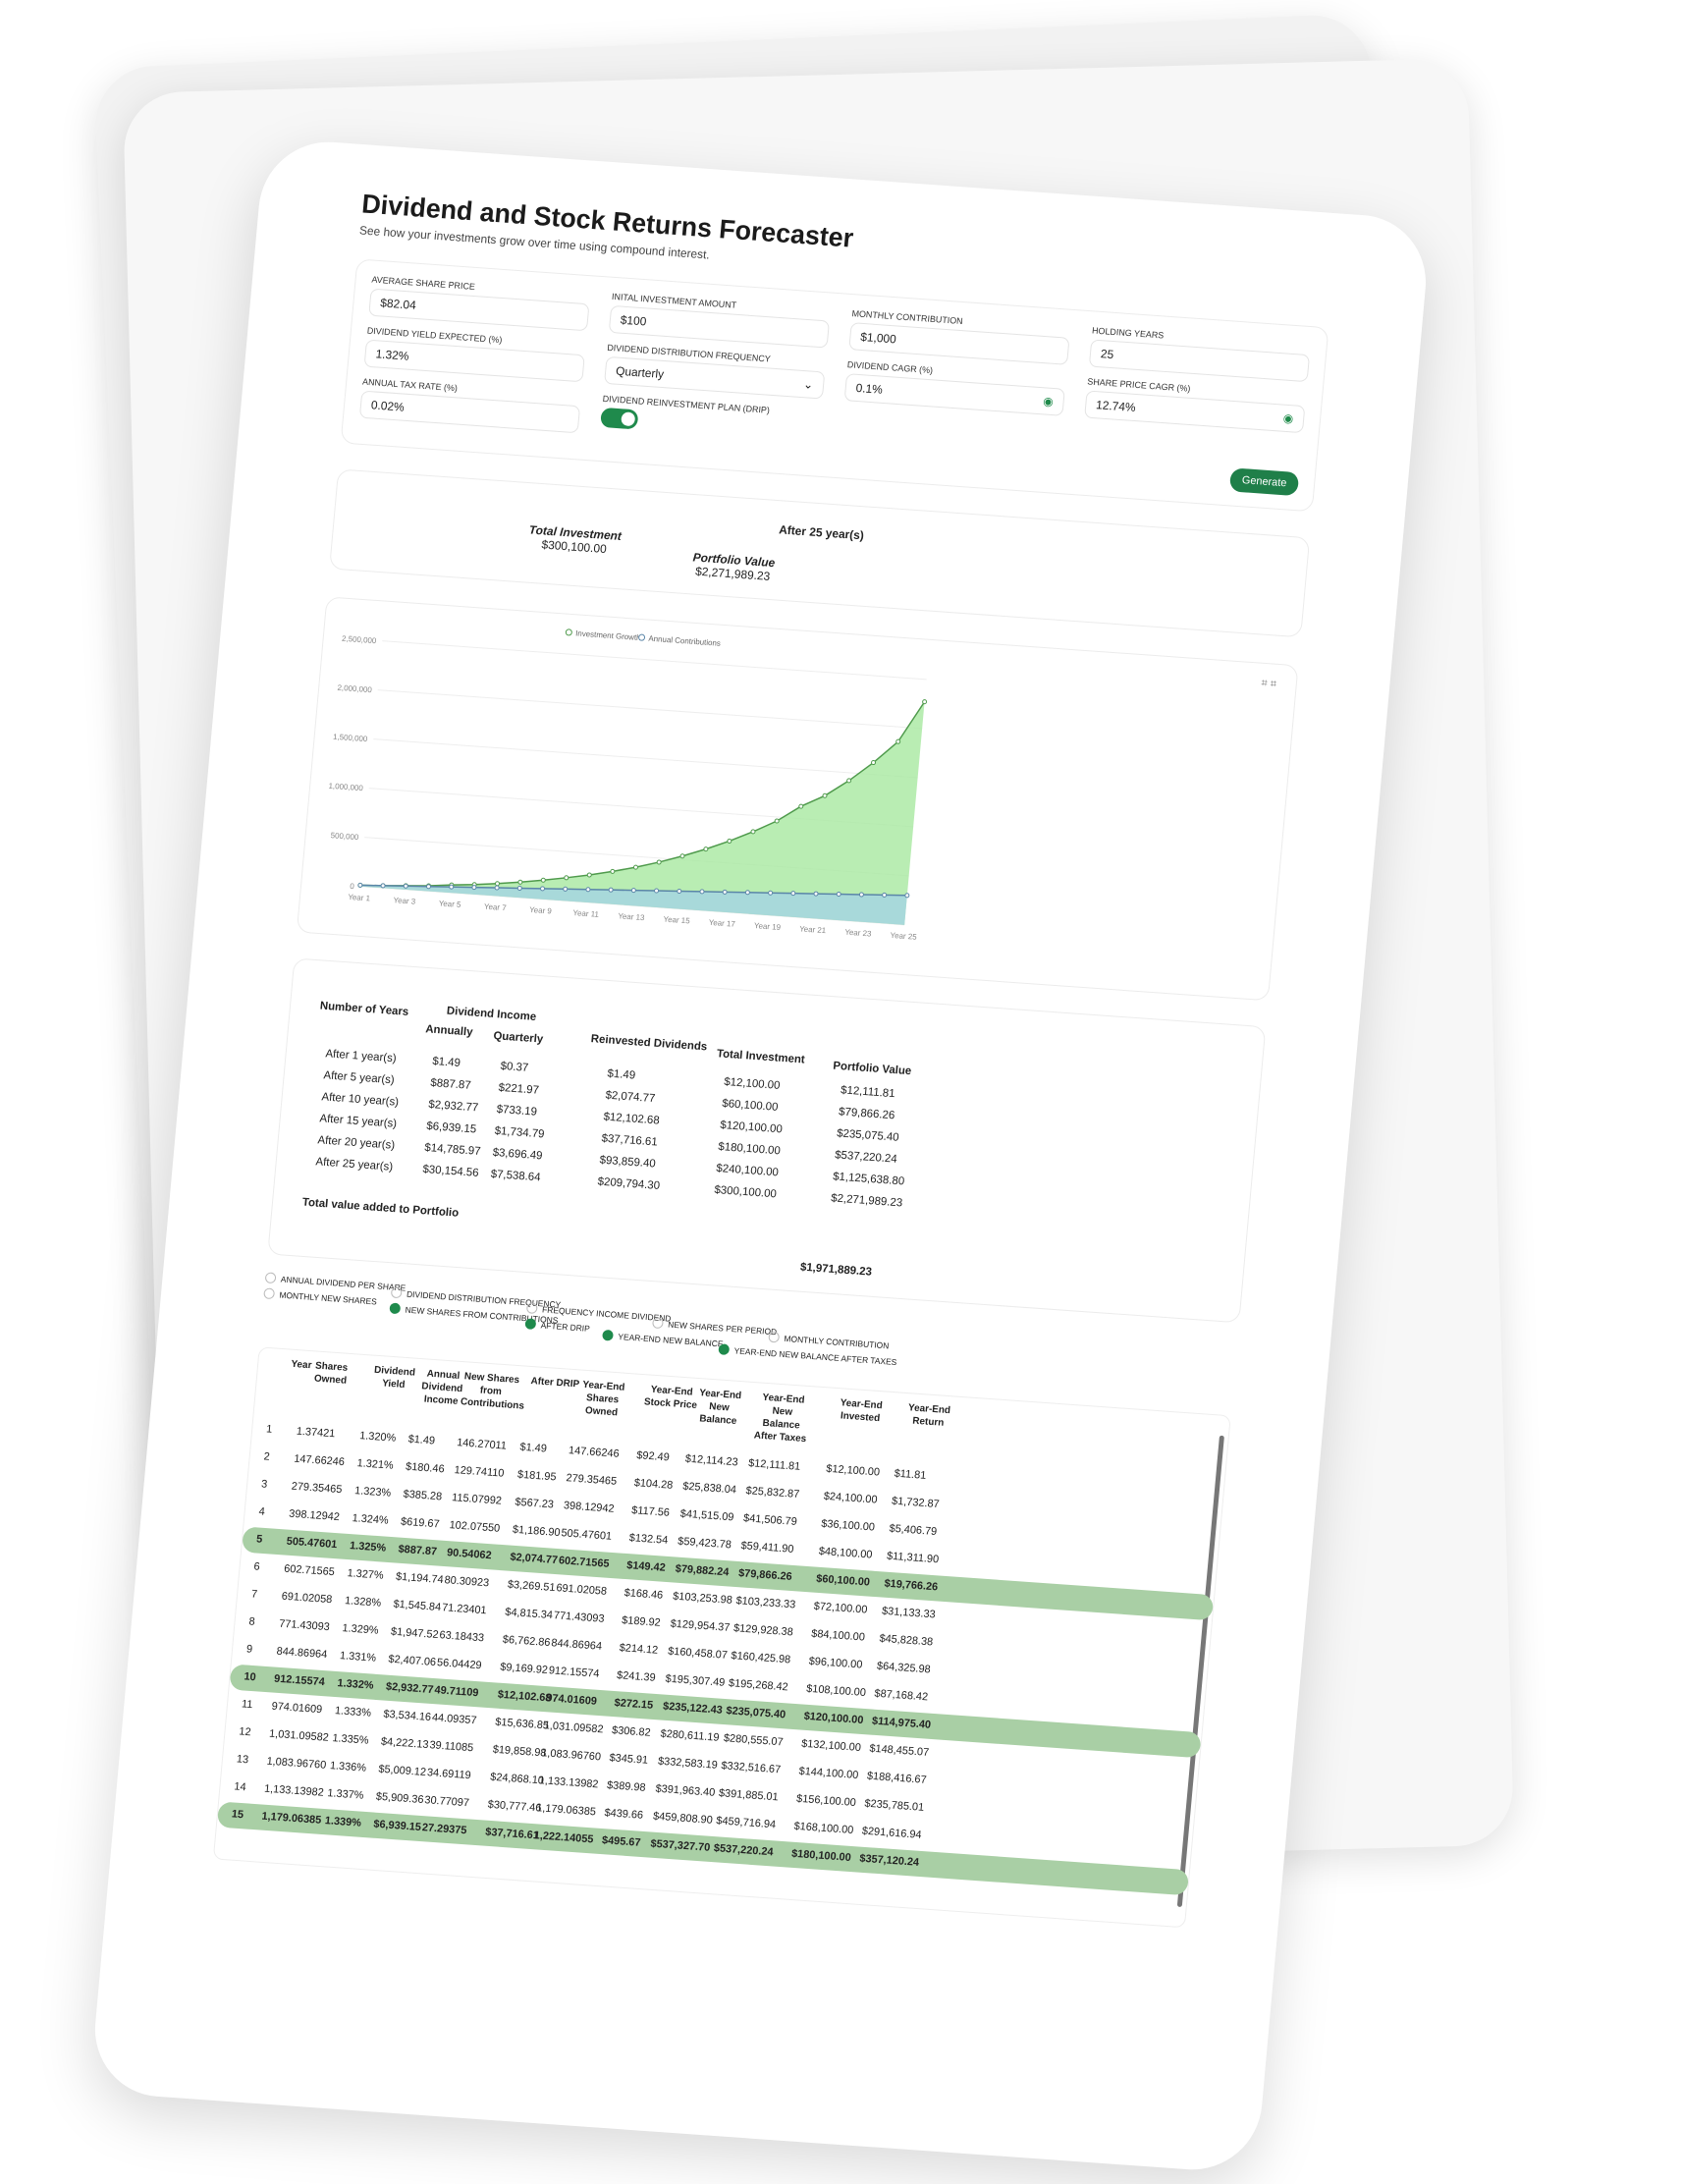  Describe the element at coordinates (464, 1609) in the screenshot. I see `table-cell: 71.23401` at that location.